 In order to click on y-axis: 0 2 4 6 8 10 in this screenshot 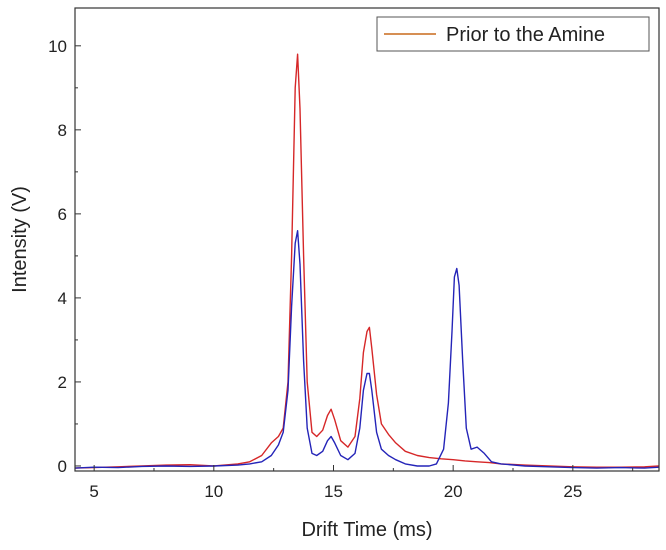, I will do `click(64, 256)`.